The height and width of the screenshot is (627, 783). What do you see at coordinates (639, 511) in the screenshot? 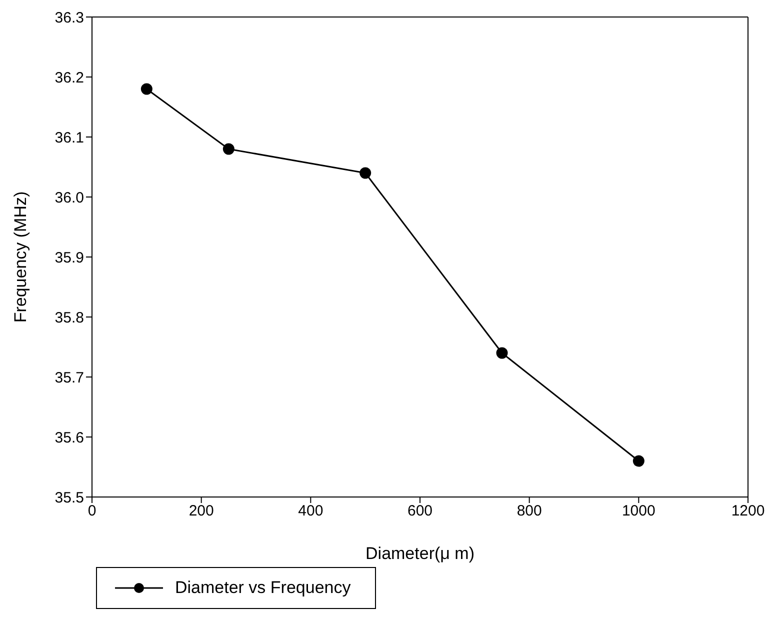
I see `x-tick-label: 1000` at bounding box center [639, 511].